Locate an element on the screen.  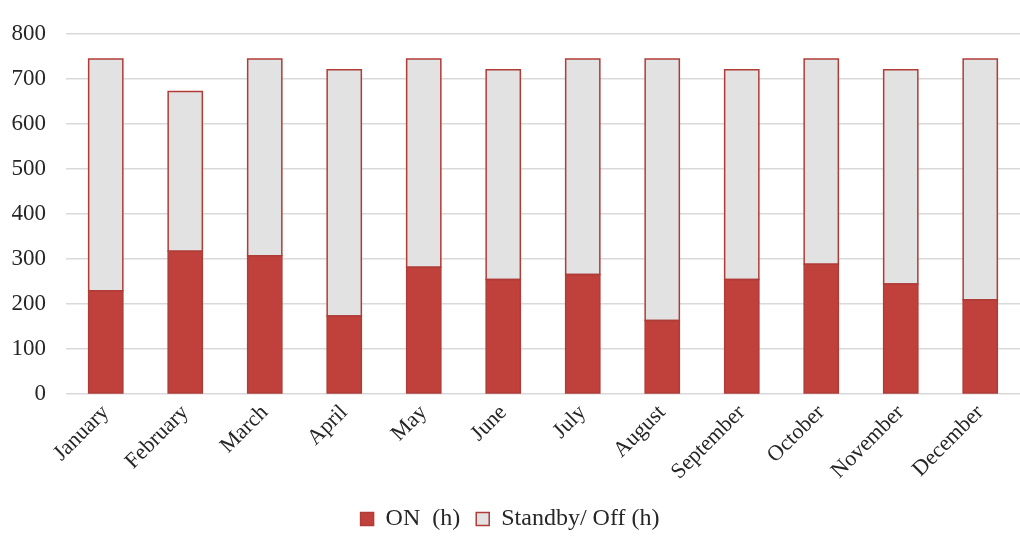
y-tick-label: 800 is located at coordinates (28, 32).